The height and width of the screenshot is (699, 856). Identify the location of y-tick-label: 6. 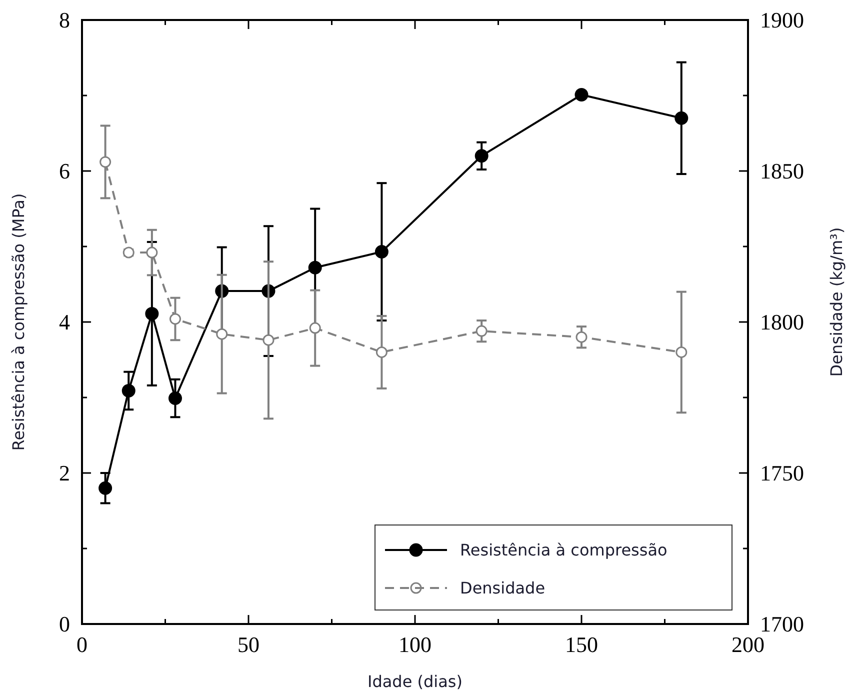
(64, 171).